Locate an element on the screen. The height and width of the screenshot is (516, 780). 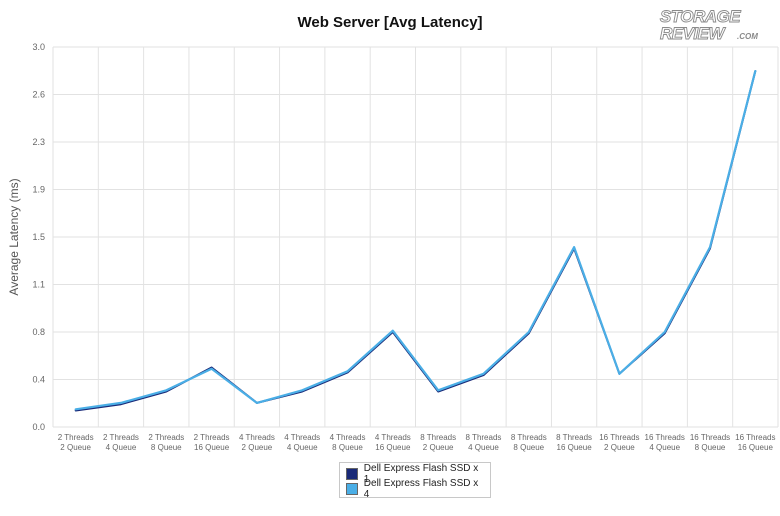
legend-item-series-1: Dell Express Flash SSD x 1 is located at coordinates (415, 474).